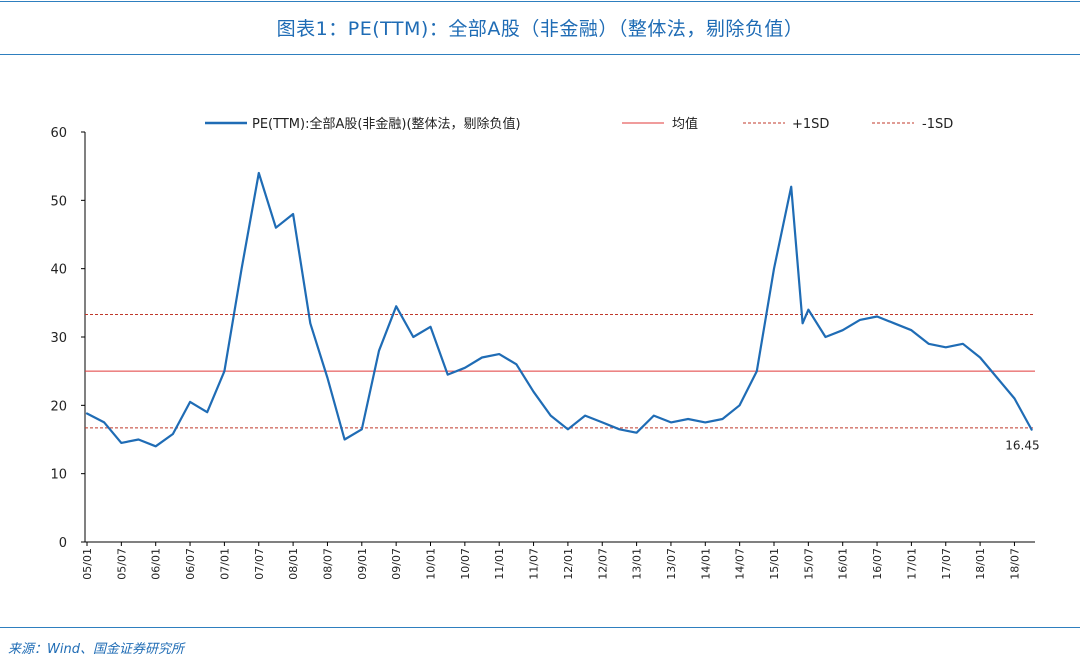  What do you see at coordinates (63, 543) in the screenshot?
I see `y-tick-label: 0` at bounding box center [63, 543].